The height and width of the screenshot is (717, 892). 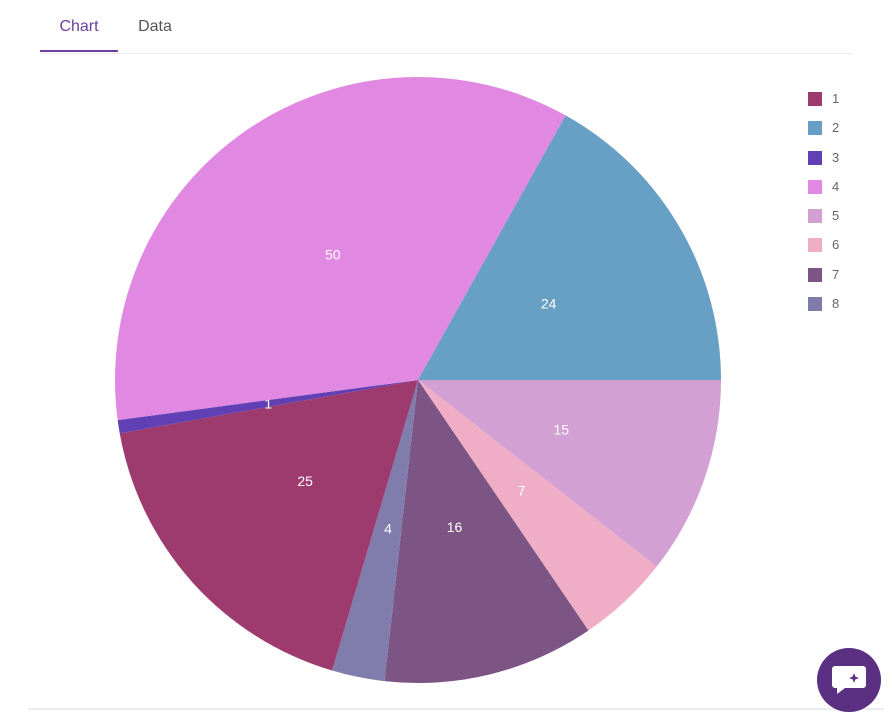 I want to click on legend-label: 7, so click(x=836, y=274).